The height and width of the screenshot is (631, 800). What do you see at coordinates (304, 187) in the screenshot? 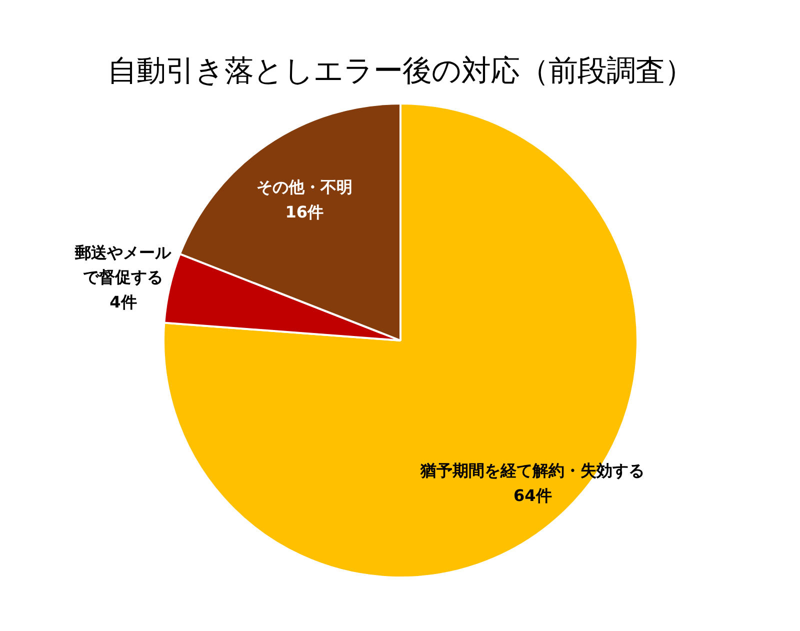
I see `slice-label: その他・不明` at bounding box center [304, 187].